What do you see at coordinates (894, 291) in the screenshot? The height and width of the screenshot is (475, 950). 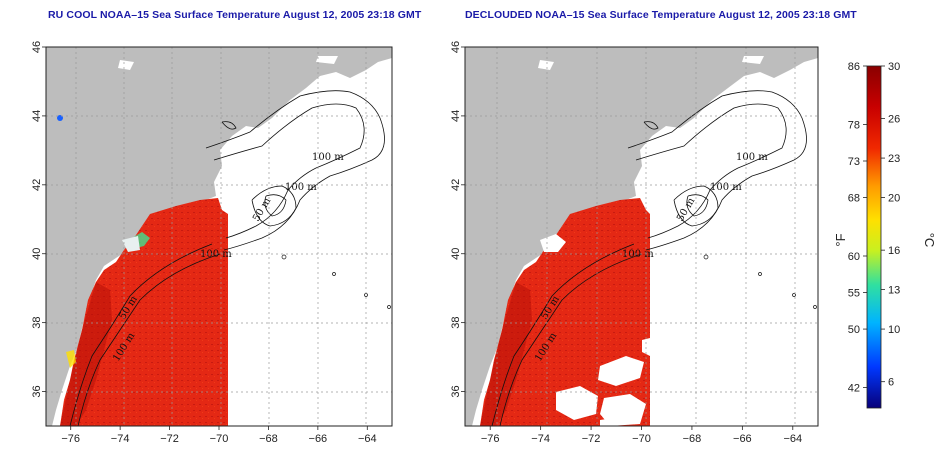 I see `celsius-tick-label: 13` at bounding box center [894, 291].